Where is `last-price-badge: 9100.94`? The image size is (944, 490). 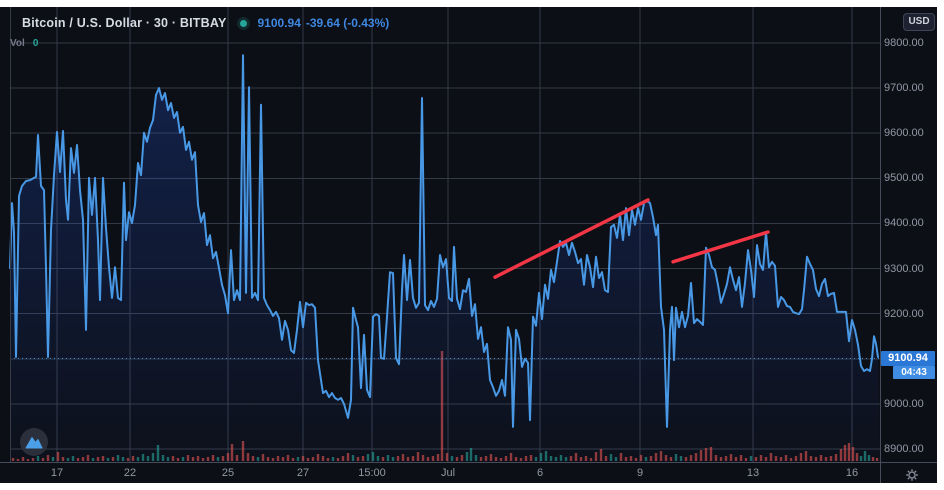
last-price-badge: 9100.94 is located at coordinates (908, 358).